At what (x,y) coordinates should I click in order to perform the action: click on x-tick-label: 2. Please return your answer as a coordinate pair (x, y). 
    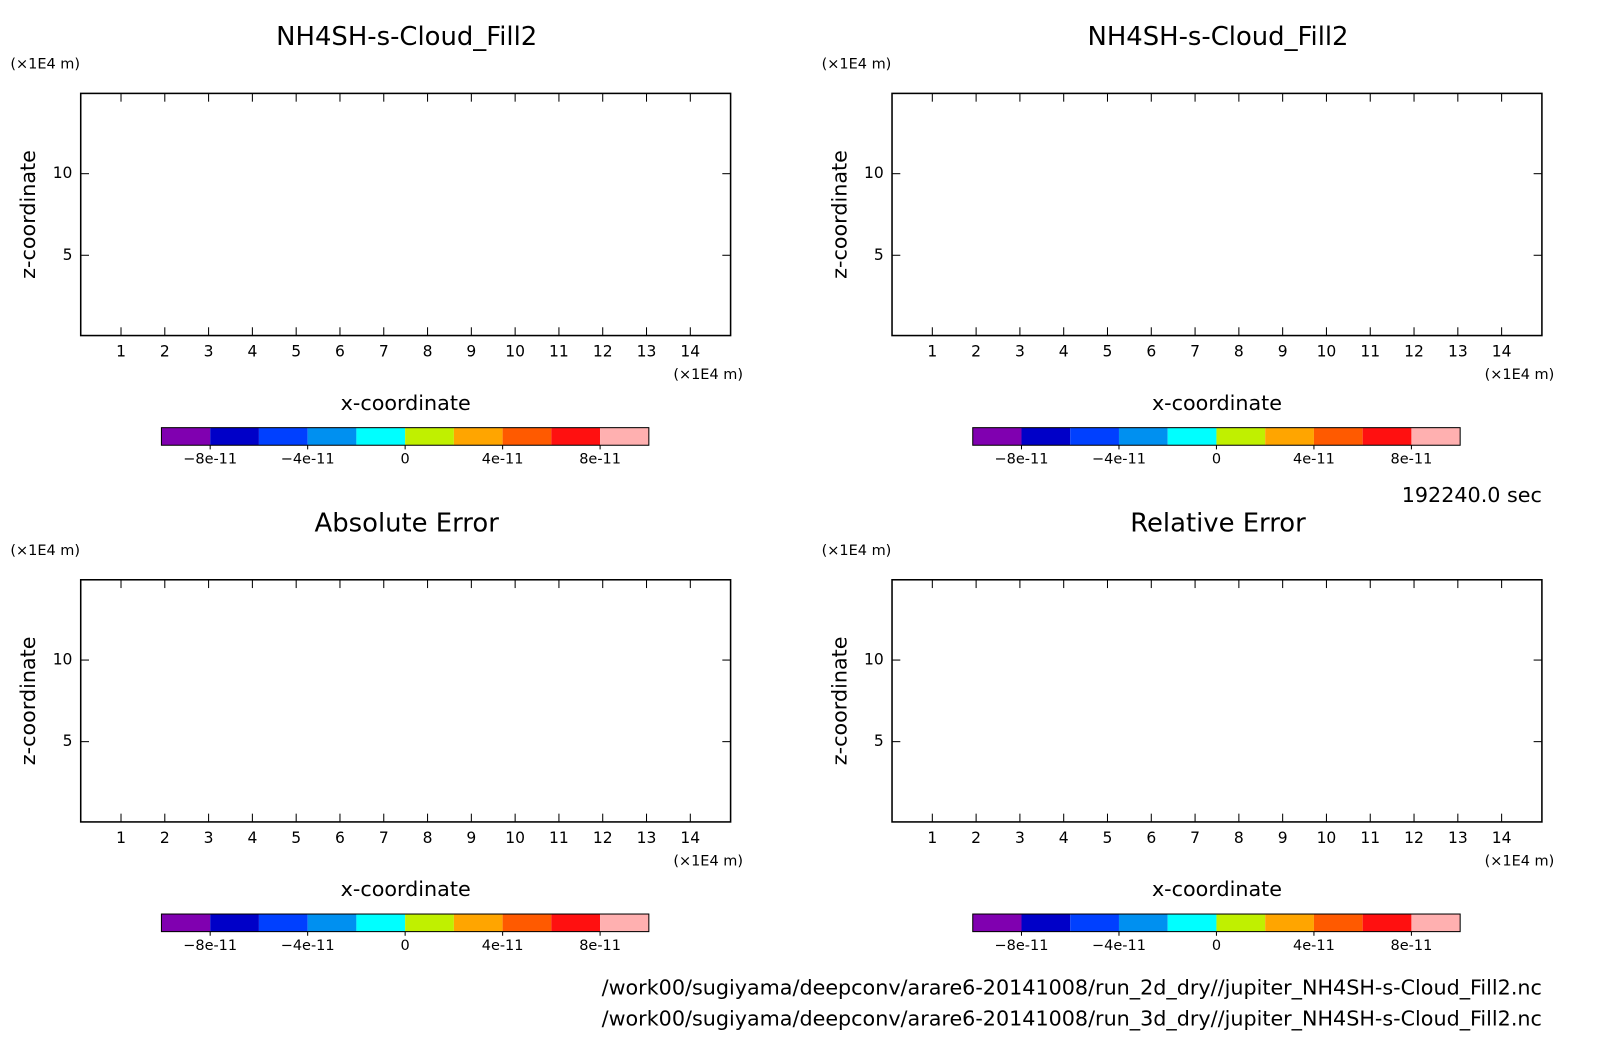
    Looking at the image, I should click on (976, 838).